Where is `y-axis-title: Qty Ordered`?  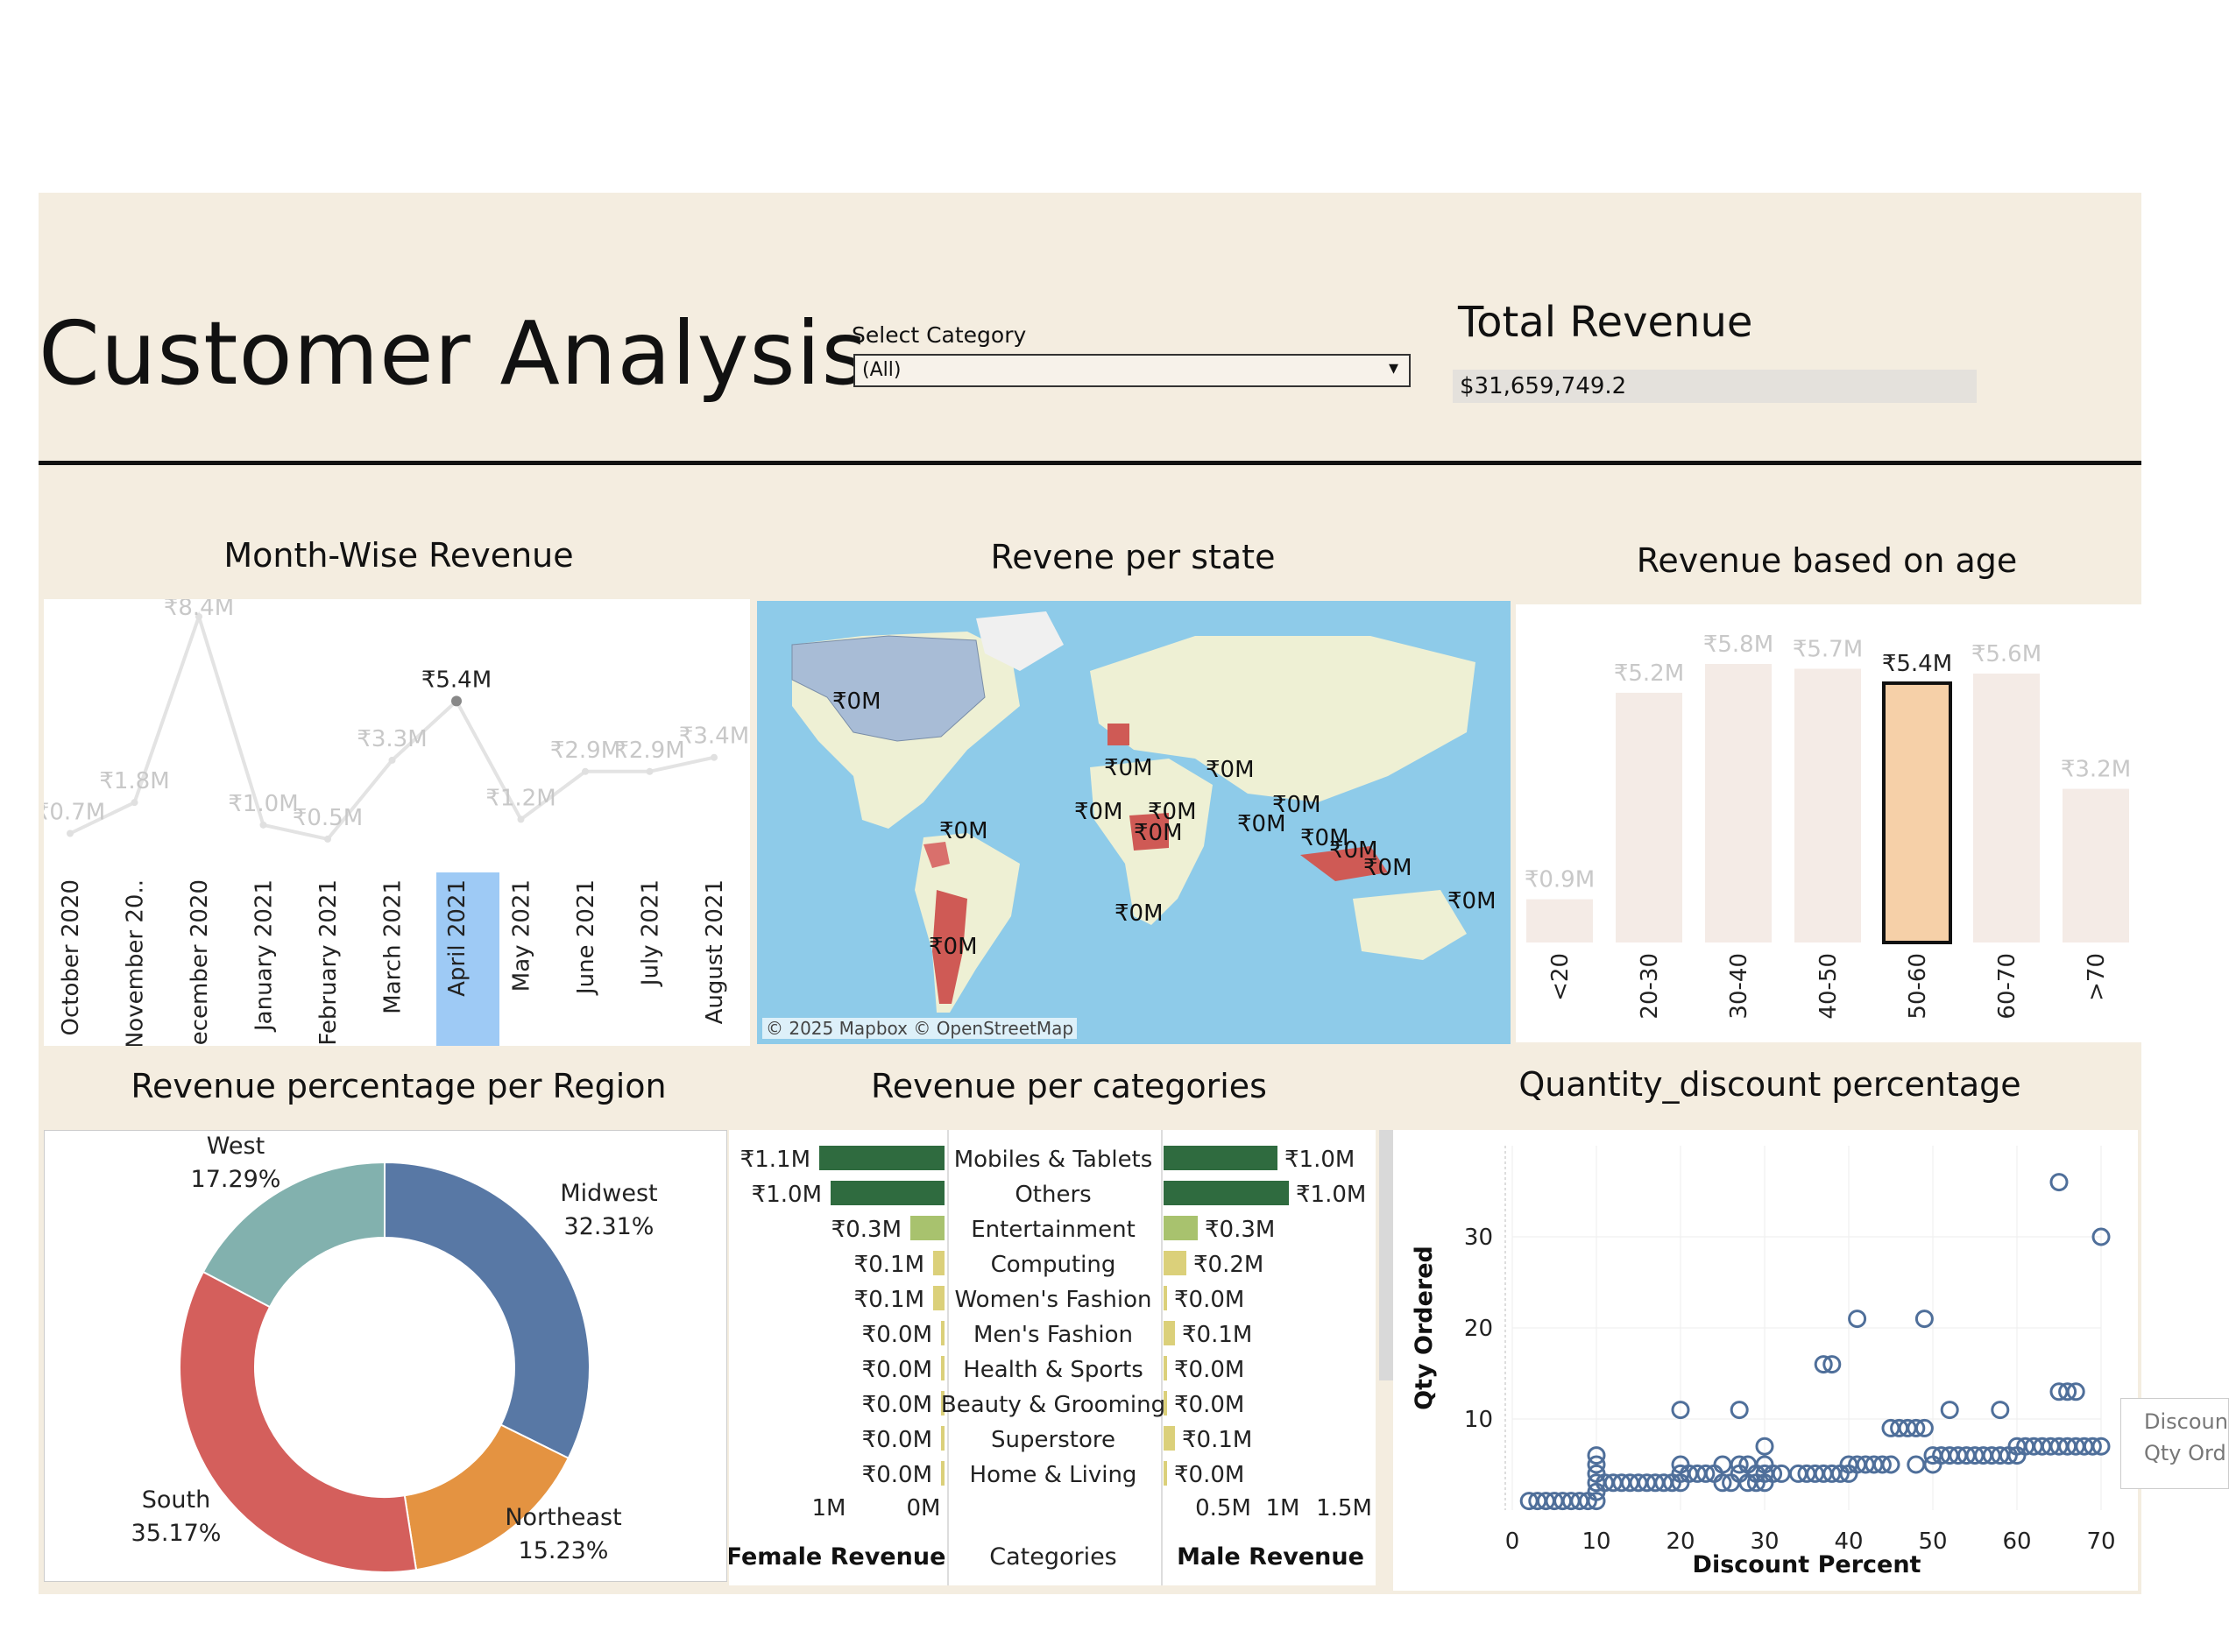 y-axis-title: Qty Ordered is located at coordinates (1424, 1328).